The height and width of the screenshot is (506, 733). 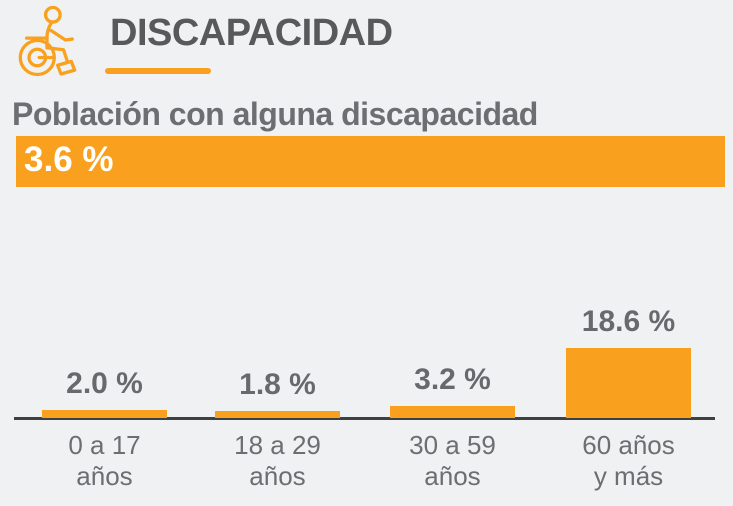 I want to click on chart-subtitle: Población con alguna discapacidad, so click(x=275, y=114).